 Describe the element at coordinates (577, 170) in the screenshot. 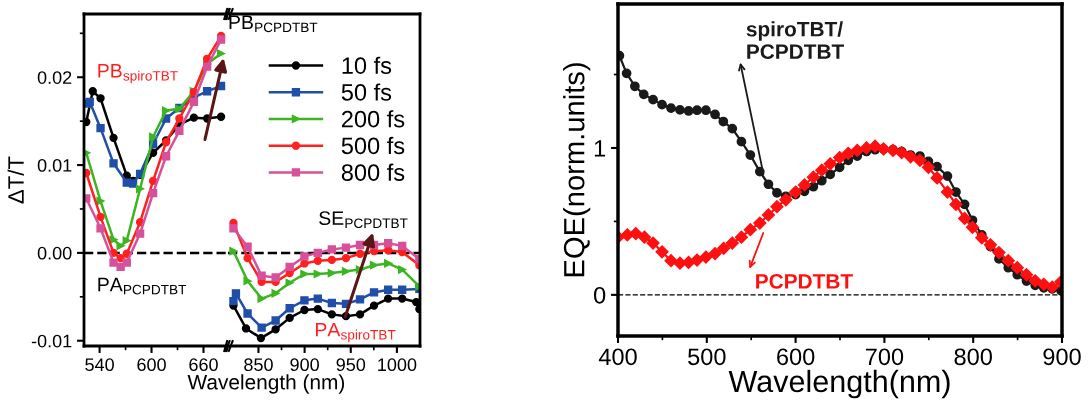

I see `y-axis-title: EQE(norm.units)` at that location.